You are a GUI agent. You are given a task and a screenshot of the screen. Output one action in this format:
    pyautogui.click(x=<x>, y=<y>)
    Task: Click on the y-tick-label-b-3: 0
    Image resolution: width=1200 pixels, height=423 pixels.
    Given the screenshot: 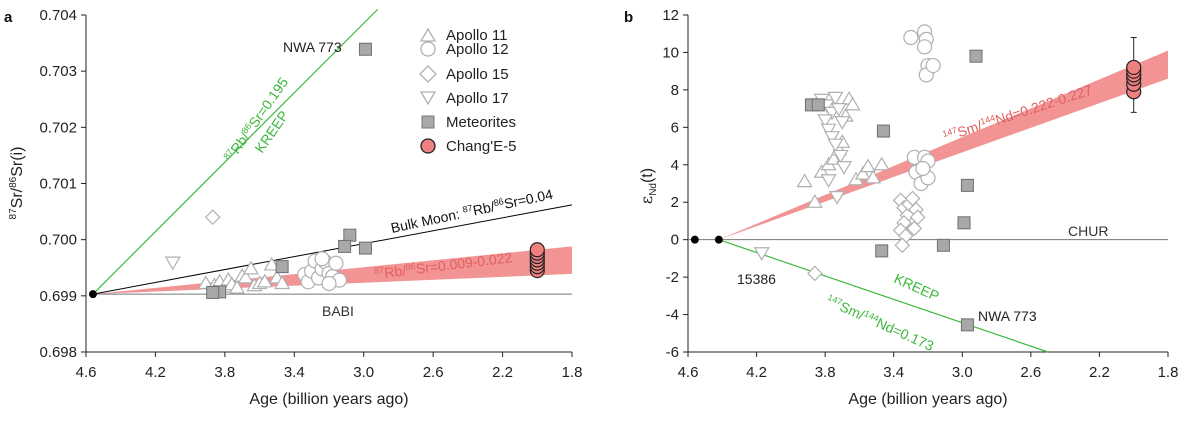 What is the action you would take?
    pyautogui.click(x=675, y=240)
    